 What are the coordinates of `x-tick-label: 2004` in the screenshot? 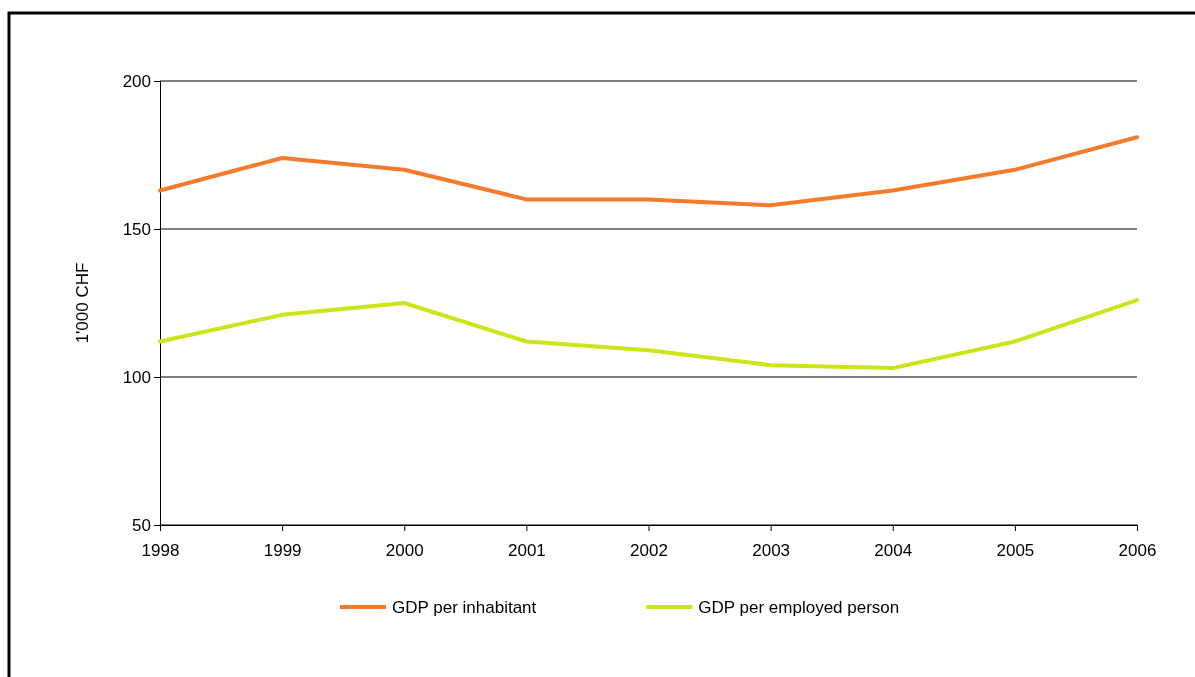 It's located at (893, 551).